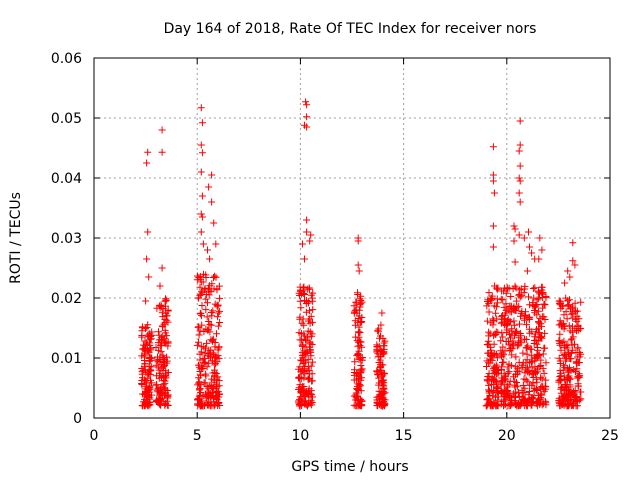 The image size is (640, 484). Describe the element at coordinates (66, 299) in the screenshot. I see `y-tick-label: 0.02` at that location.